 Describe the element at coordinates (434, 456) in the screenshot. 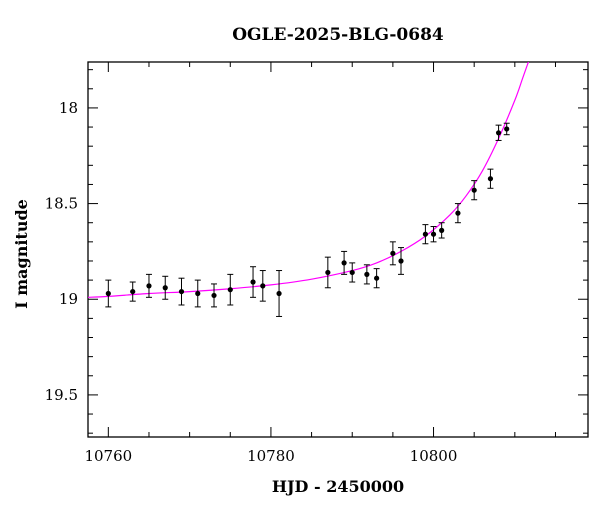

I see `x-tick-label: 10800` at that location.